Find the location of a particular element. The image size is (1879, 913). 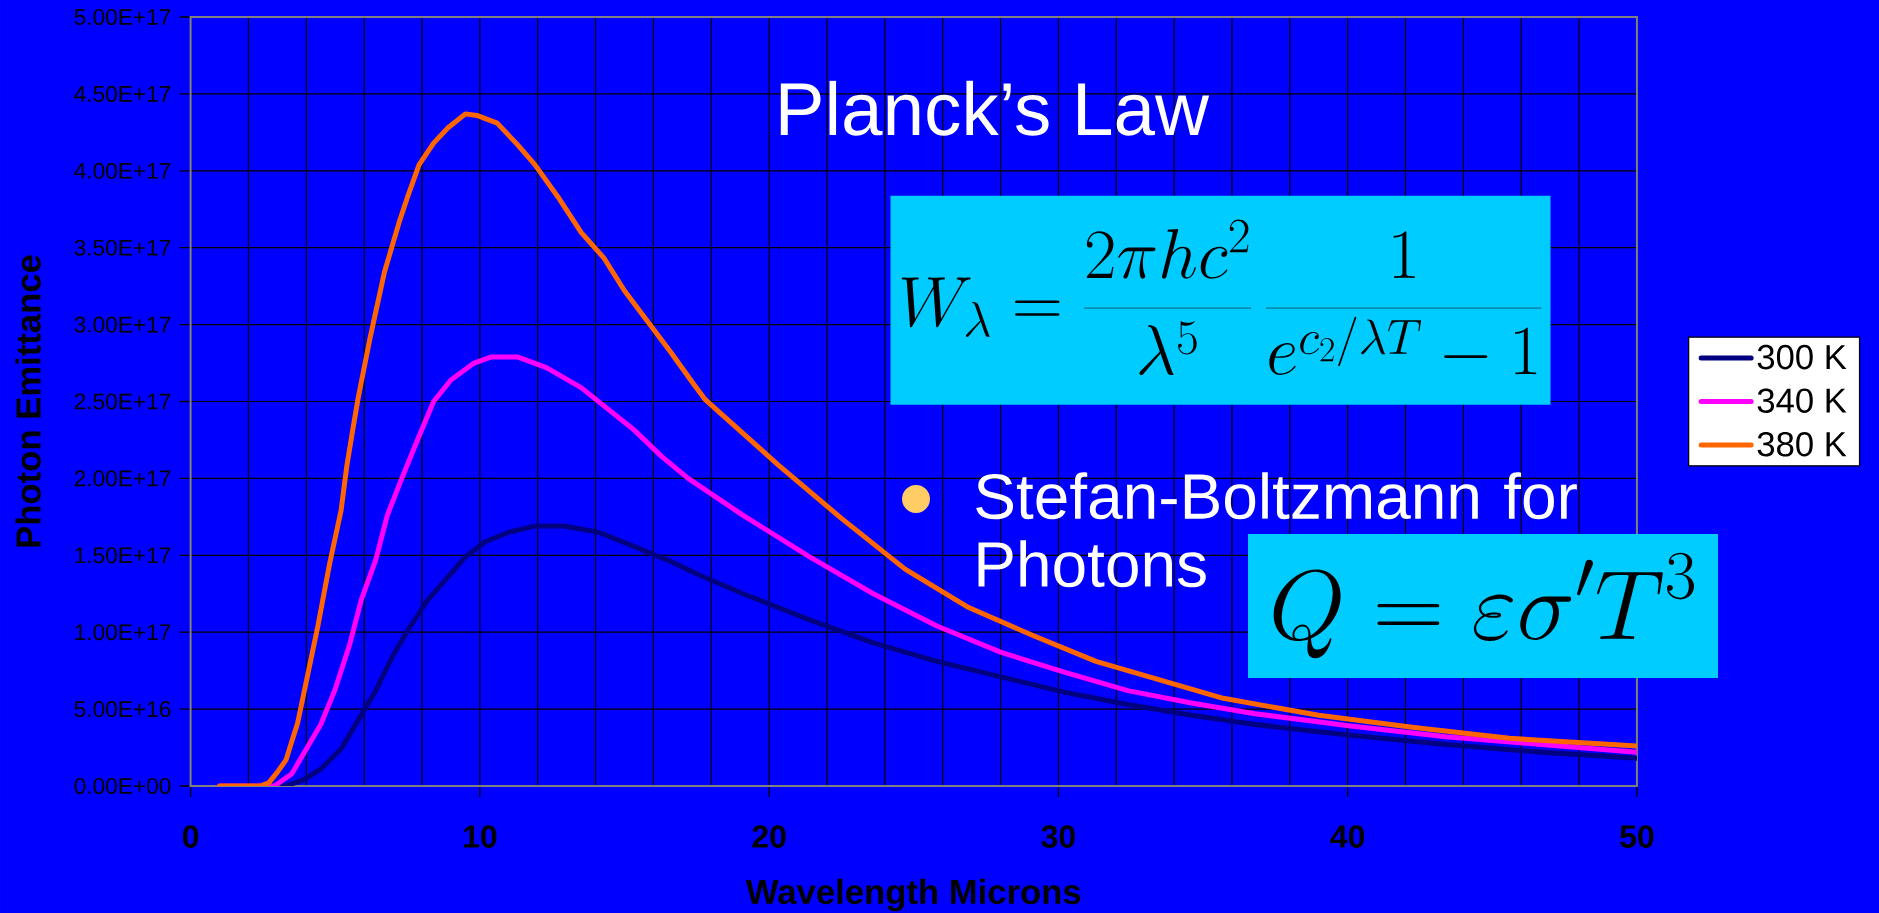

y-tick-label: 2.00E+17 is located at coordinates (122, 478).